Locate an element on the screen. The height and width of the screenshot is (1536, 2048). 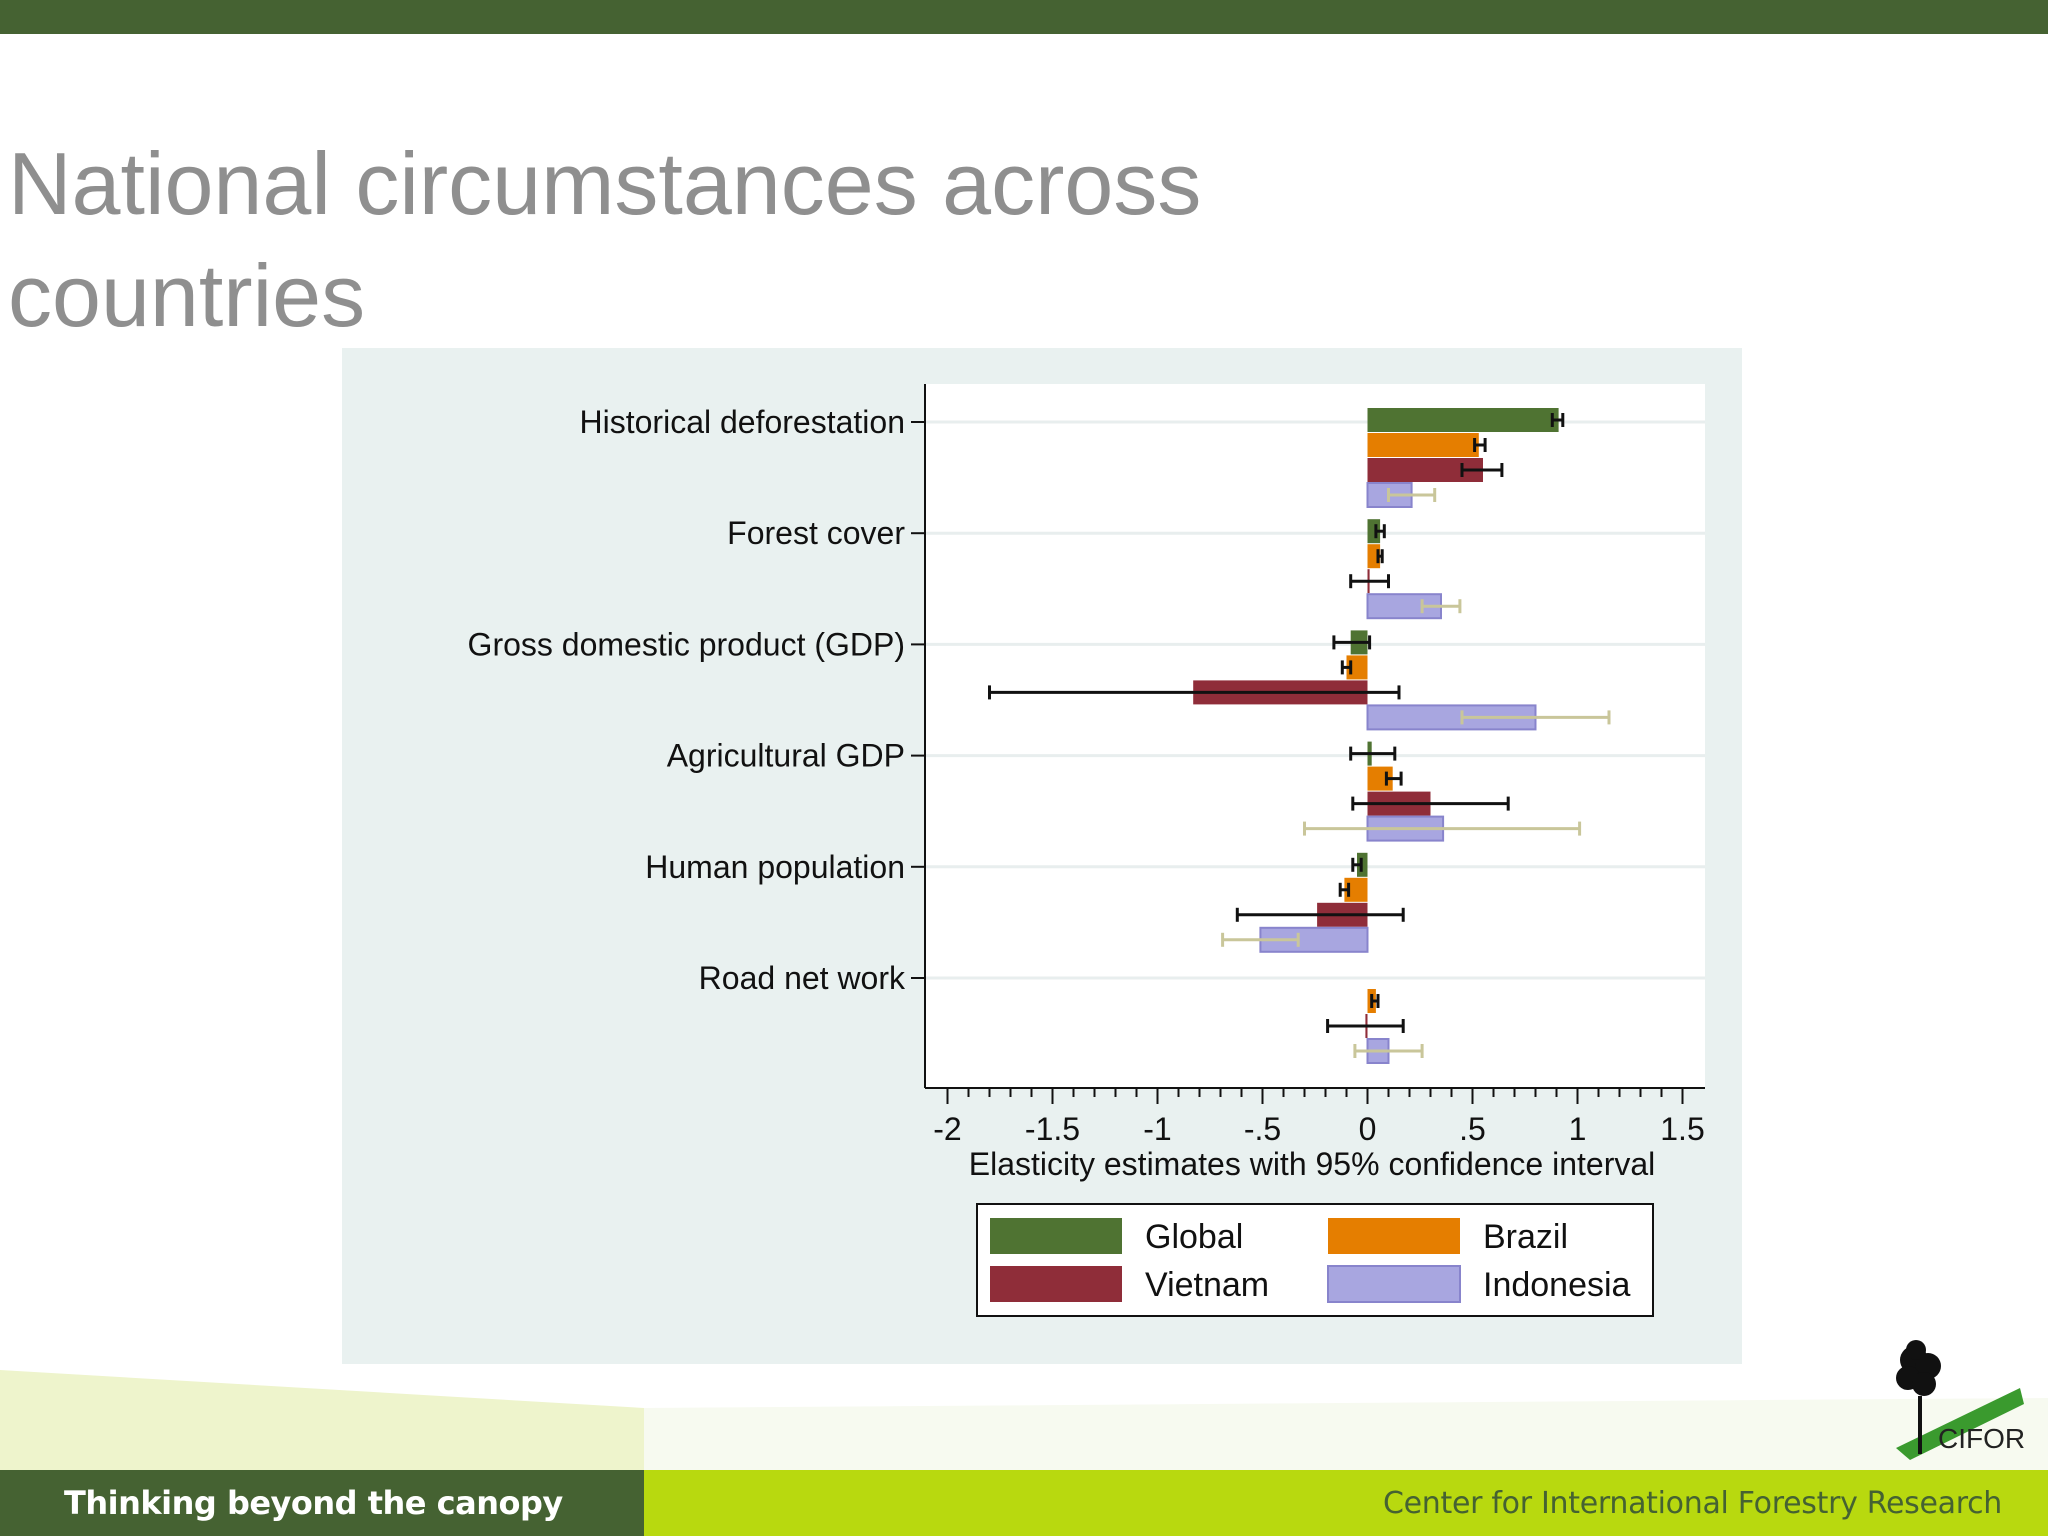
x-tick-label: 1.5 is located at coordinates (1682, 1129).